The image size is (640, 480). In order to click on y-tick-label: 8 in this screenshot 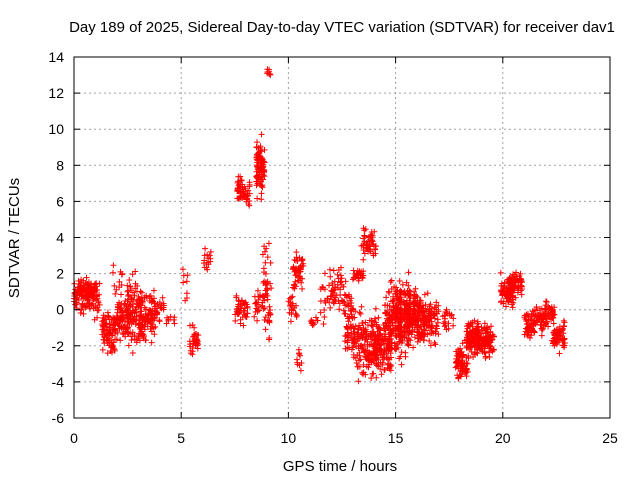, I will do `click(60, 165)`.